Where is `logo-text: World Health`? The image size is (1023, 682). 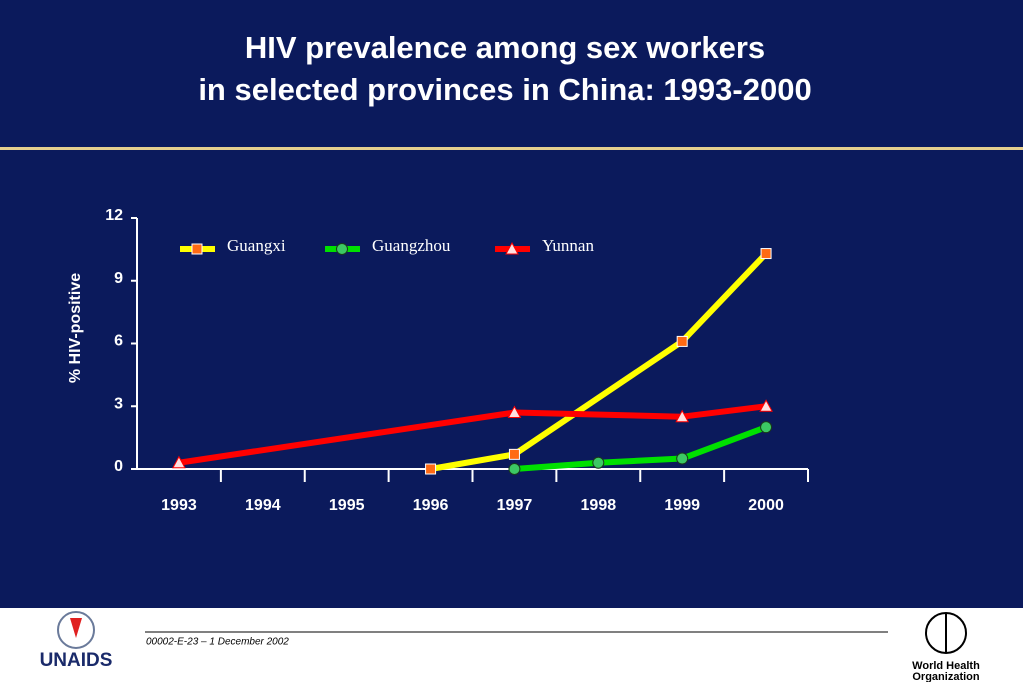
logo-text: World Health is located at coordinates (946, 666).